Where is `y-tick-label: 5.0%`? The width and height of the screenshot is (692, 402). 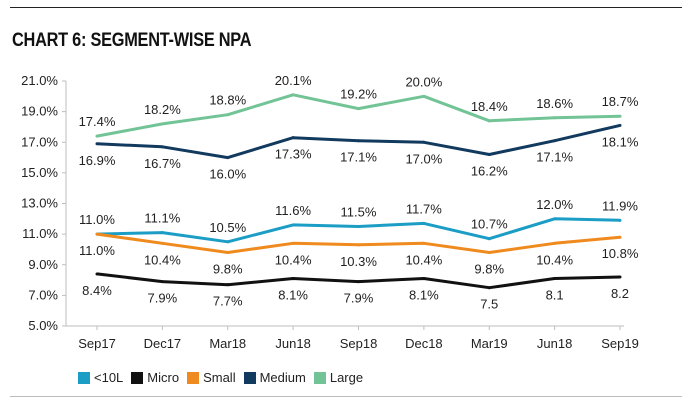
y-tick-label: 5.0% is located at coordinates (43, 325).